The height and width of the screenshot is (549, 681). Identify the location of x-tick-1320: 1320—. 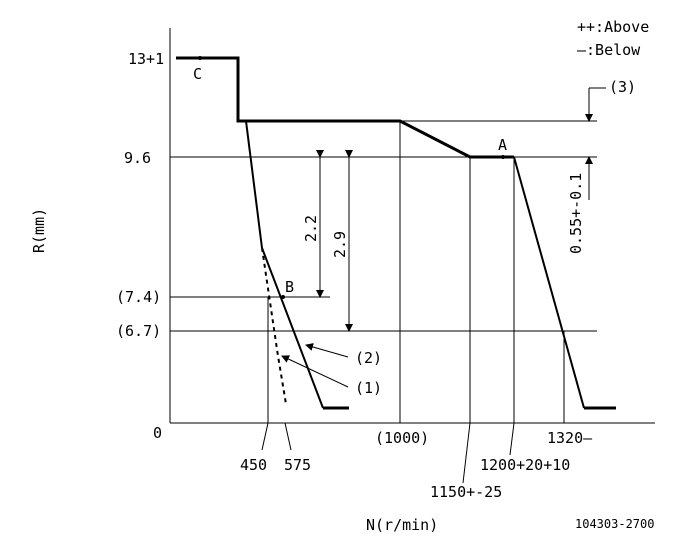
(570, 438).